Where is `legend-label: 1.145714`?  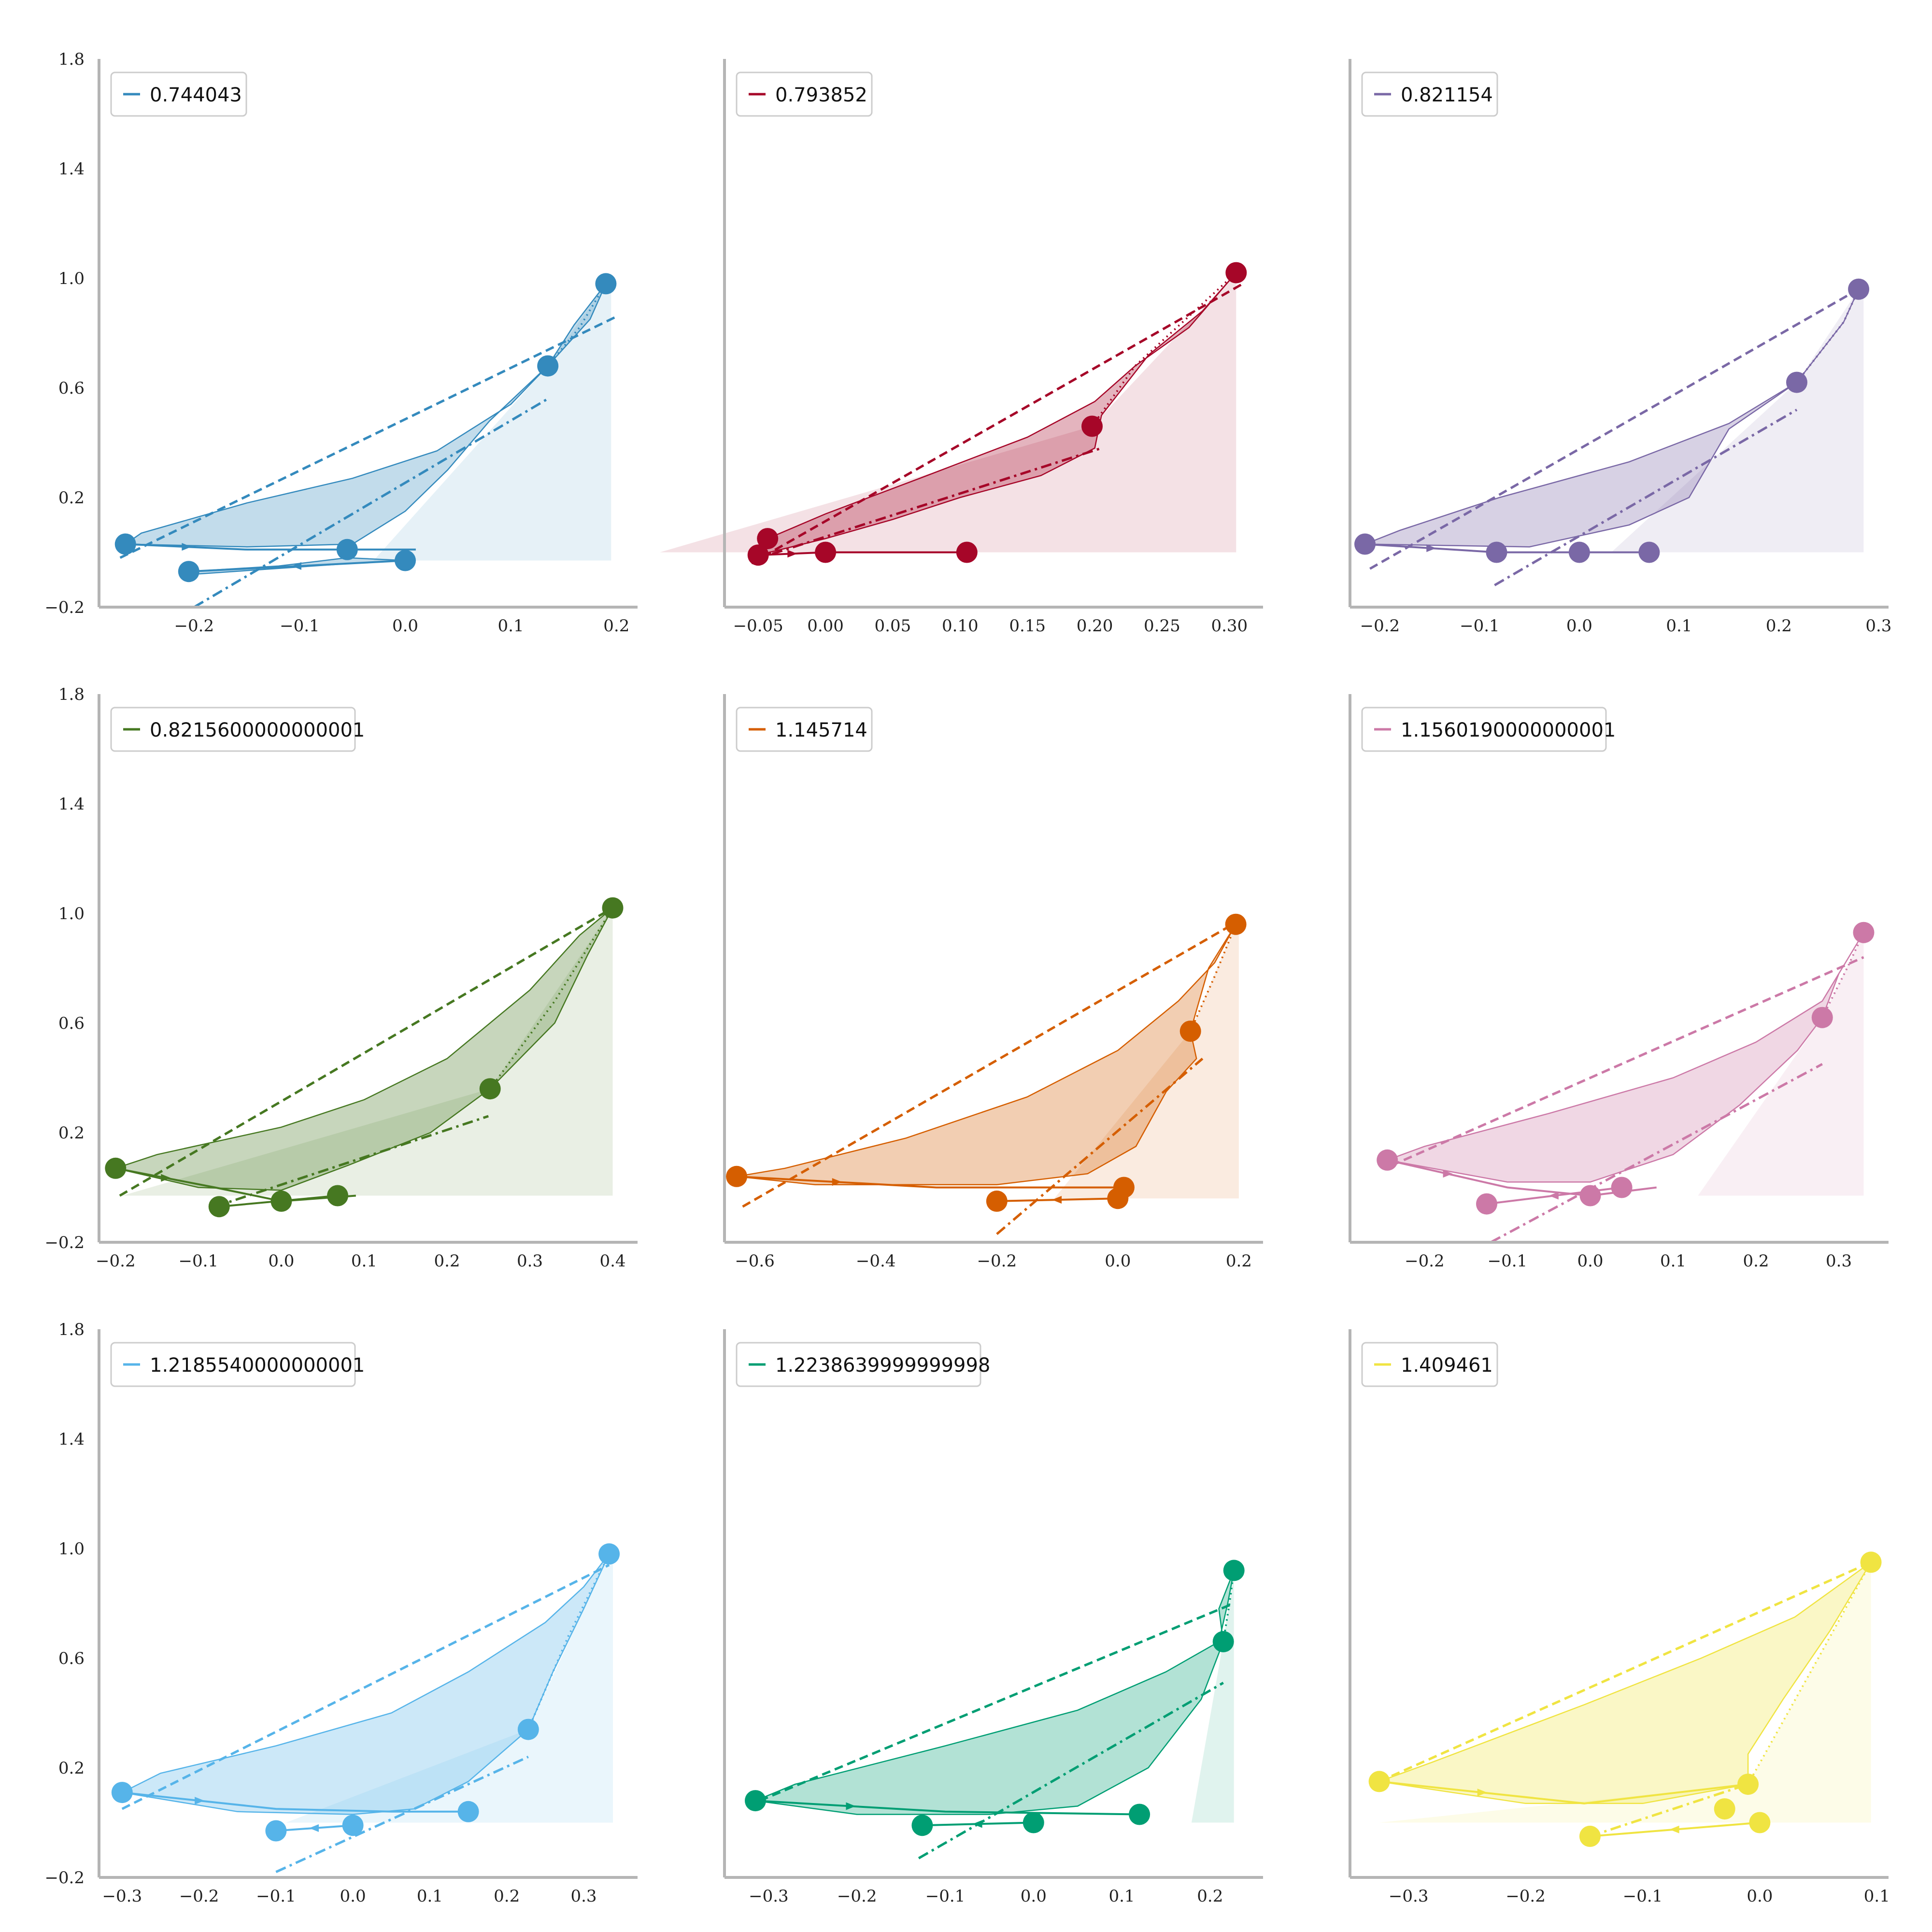
legend-label: 1.145714 is located at coordinates (821, 730).